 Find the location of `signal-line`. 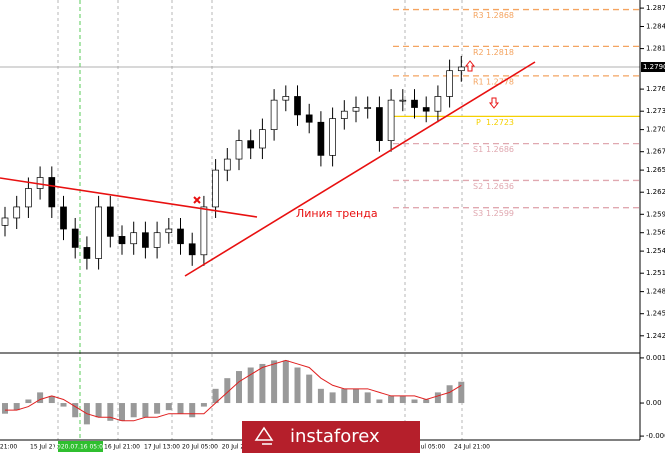

signal-line is located at coordinates (233, 390).